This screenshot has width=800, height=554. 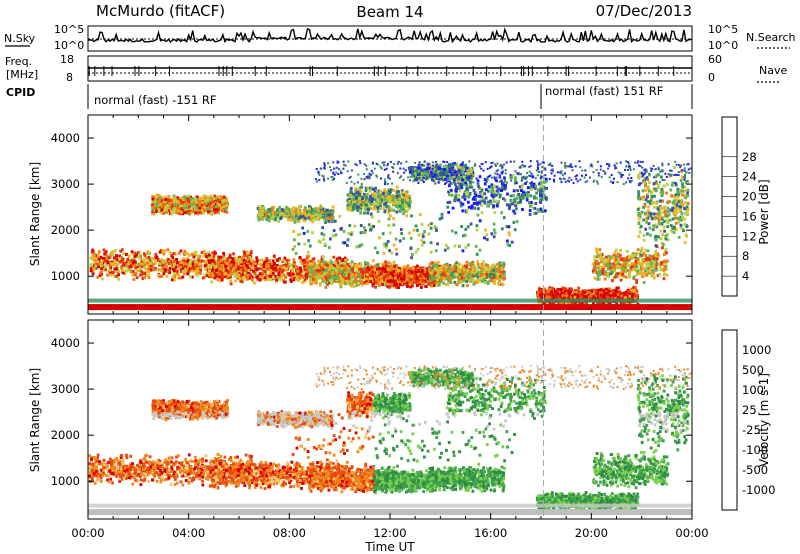 I want to click on noise-sky-line, so click(x=390, y=35).